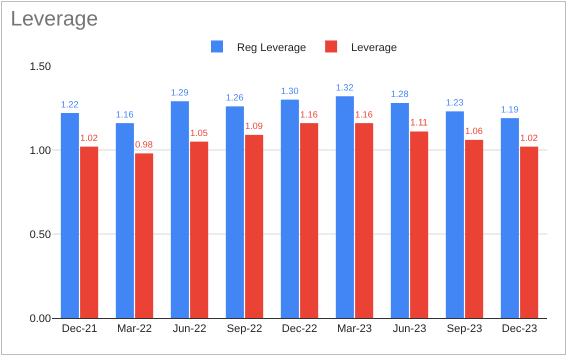 This screenshot has width=567, height=356. What do you see at coordinates (235, 97) in the screenshot?
I see `data-label: 1.26` at bounding box center [235, 97].